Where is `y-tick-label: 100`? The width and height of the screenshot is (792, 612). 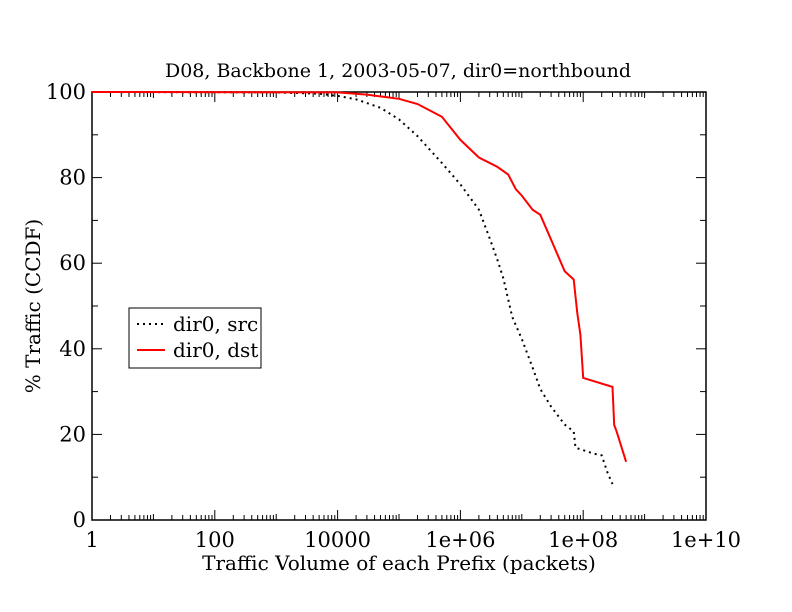
y-tick-label: 100 is located at coordinates (66, 92).